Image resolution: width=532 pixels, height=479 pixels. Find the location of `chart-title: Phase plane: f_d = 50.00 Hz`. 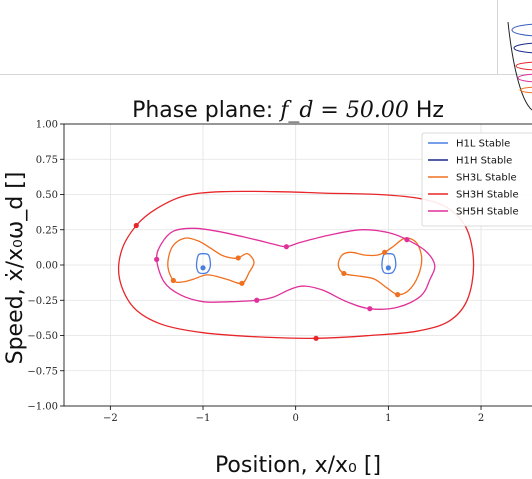

chart-title: Phase plane: f_d = 50.00 Hz is located at coordinates (288, 110).